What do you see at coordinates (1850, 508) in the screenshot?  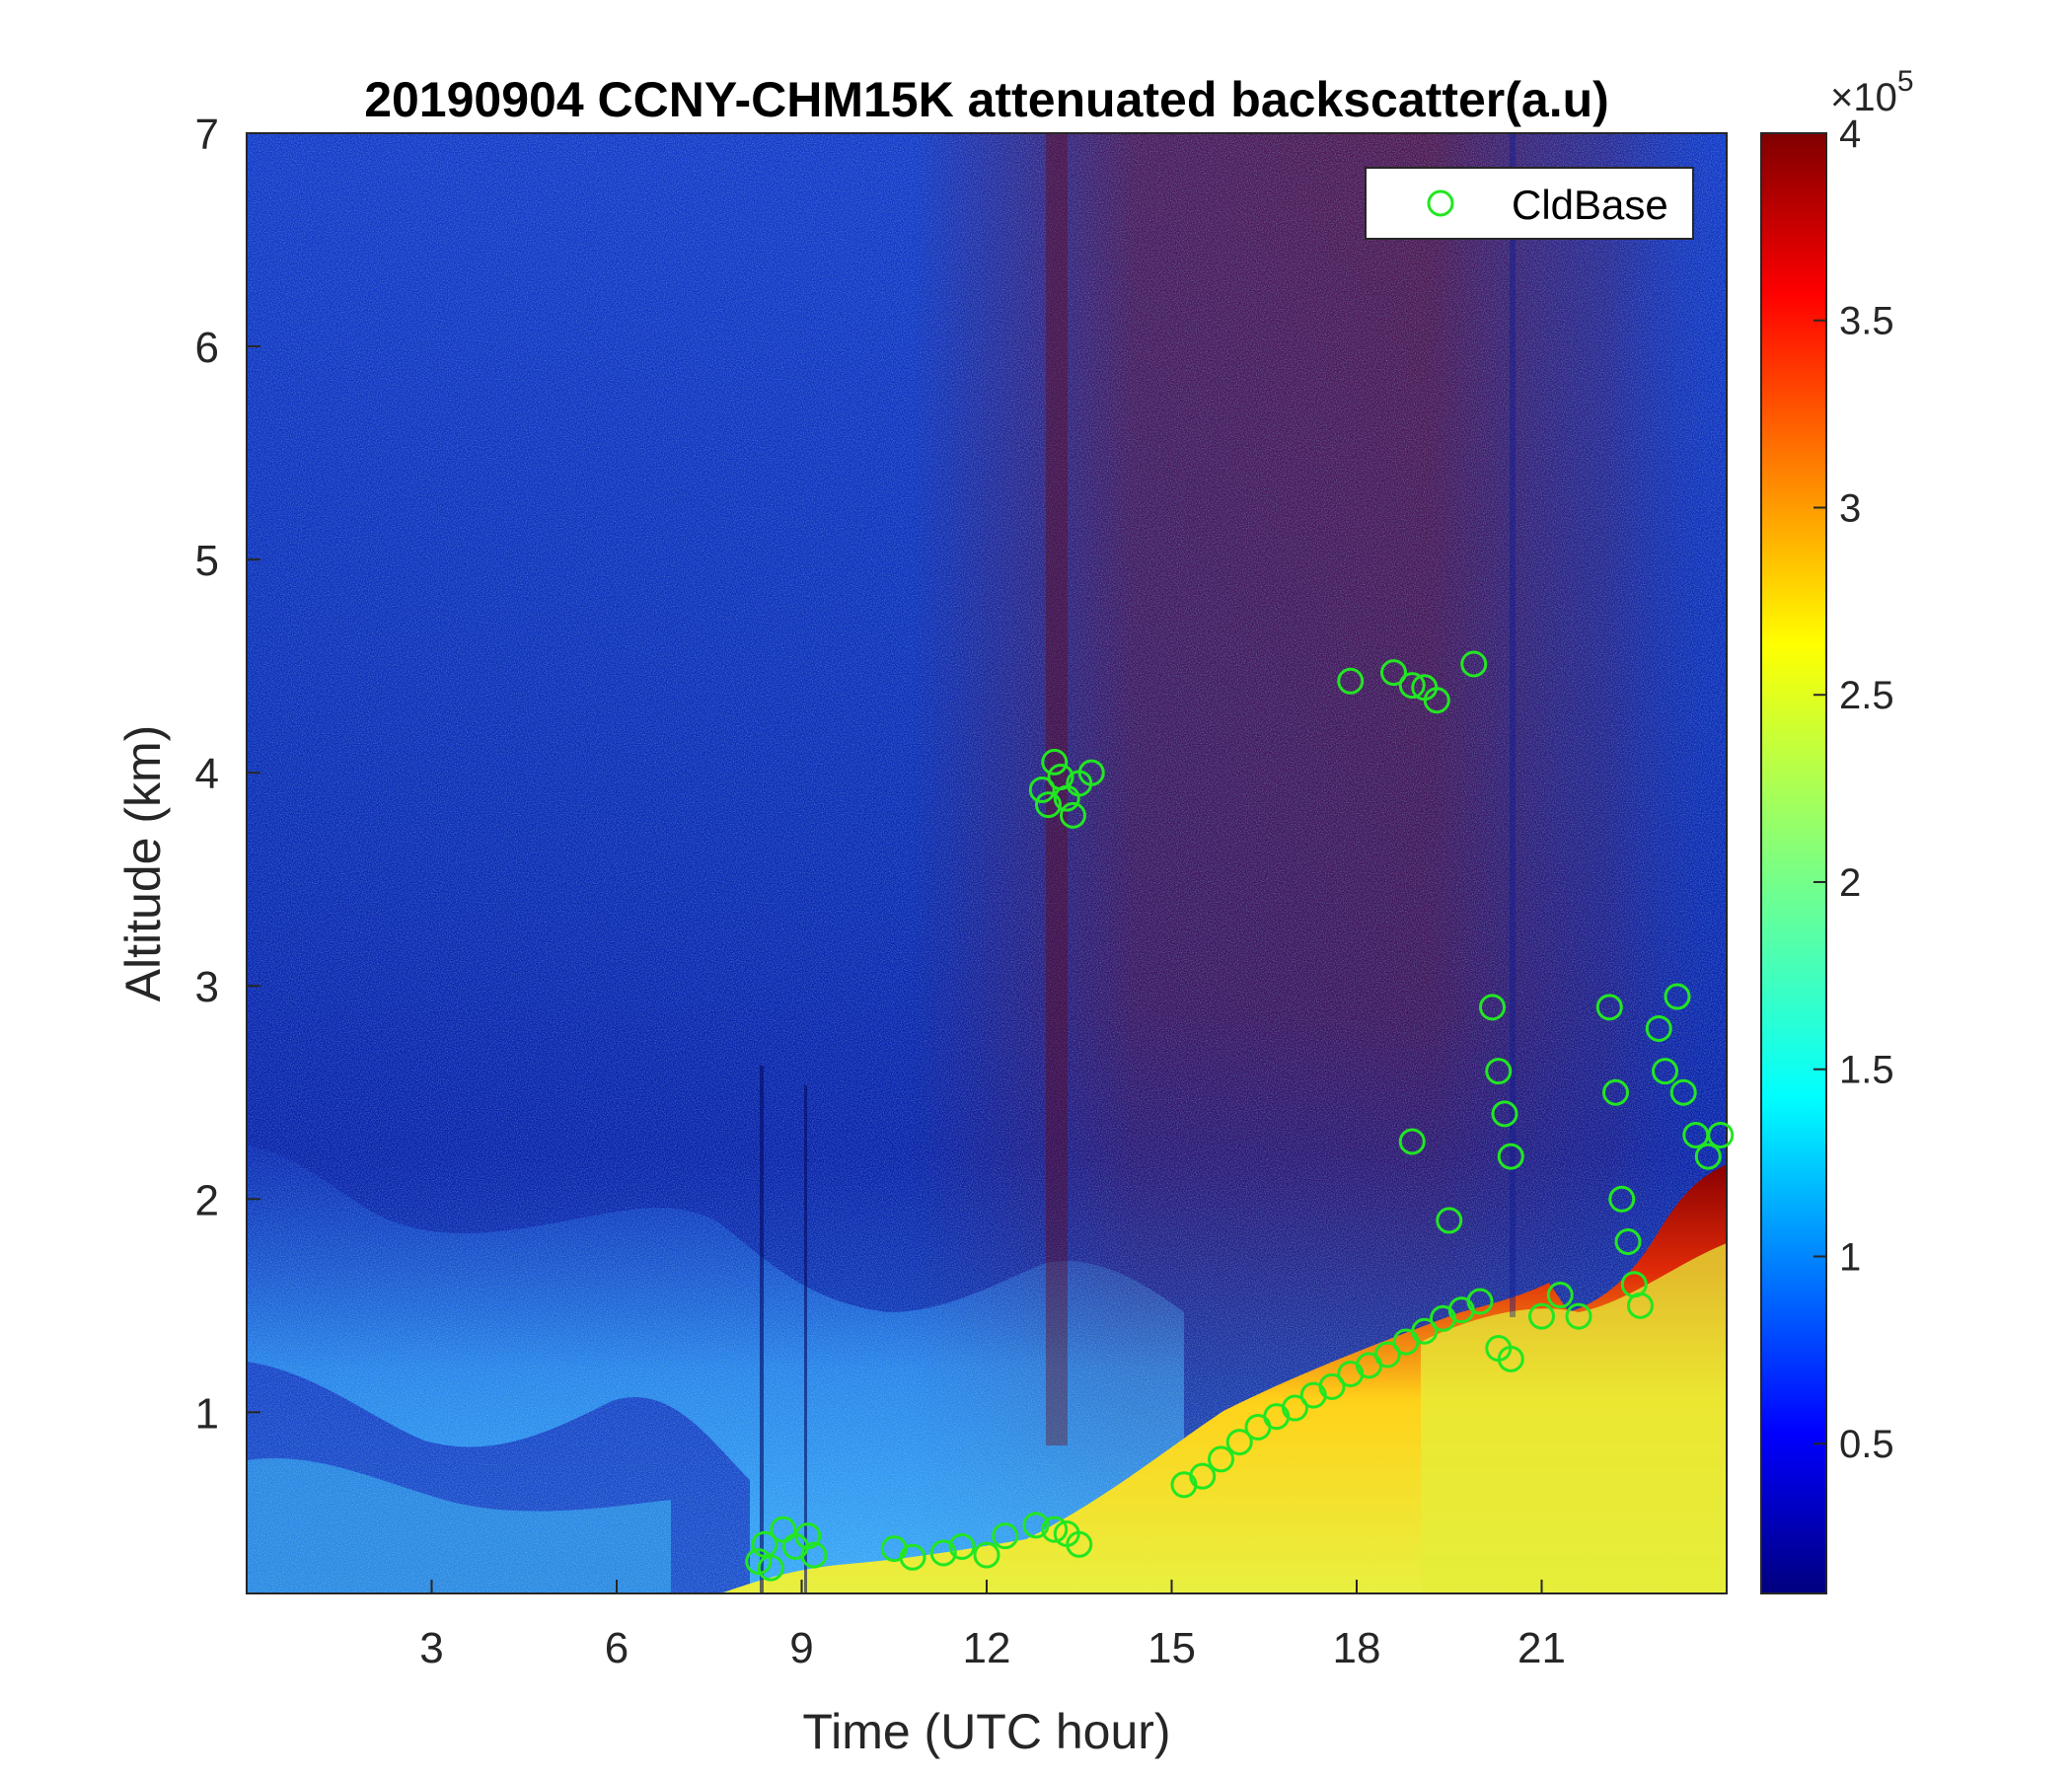 I see `colorbar-tick-label: 3` at bounding box center [1850, 508].